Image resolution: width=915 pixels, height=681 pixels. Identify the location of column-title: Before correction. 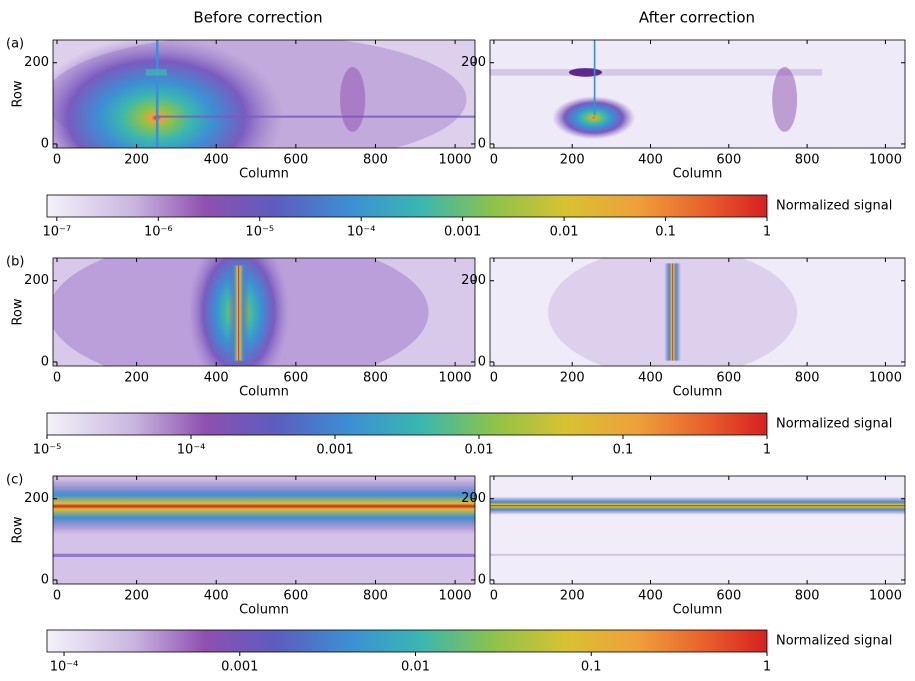
(257, 18).